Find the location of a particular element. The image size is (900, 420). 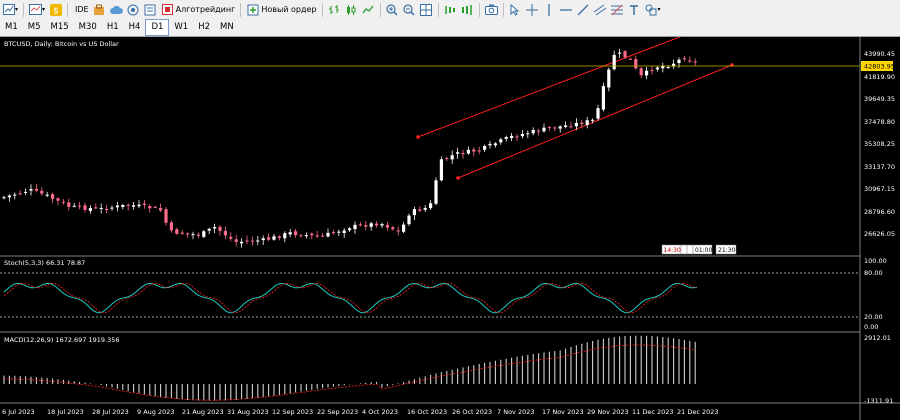

new-chart-button: ▾ is located at coordinates (10, 9).